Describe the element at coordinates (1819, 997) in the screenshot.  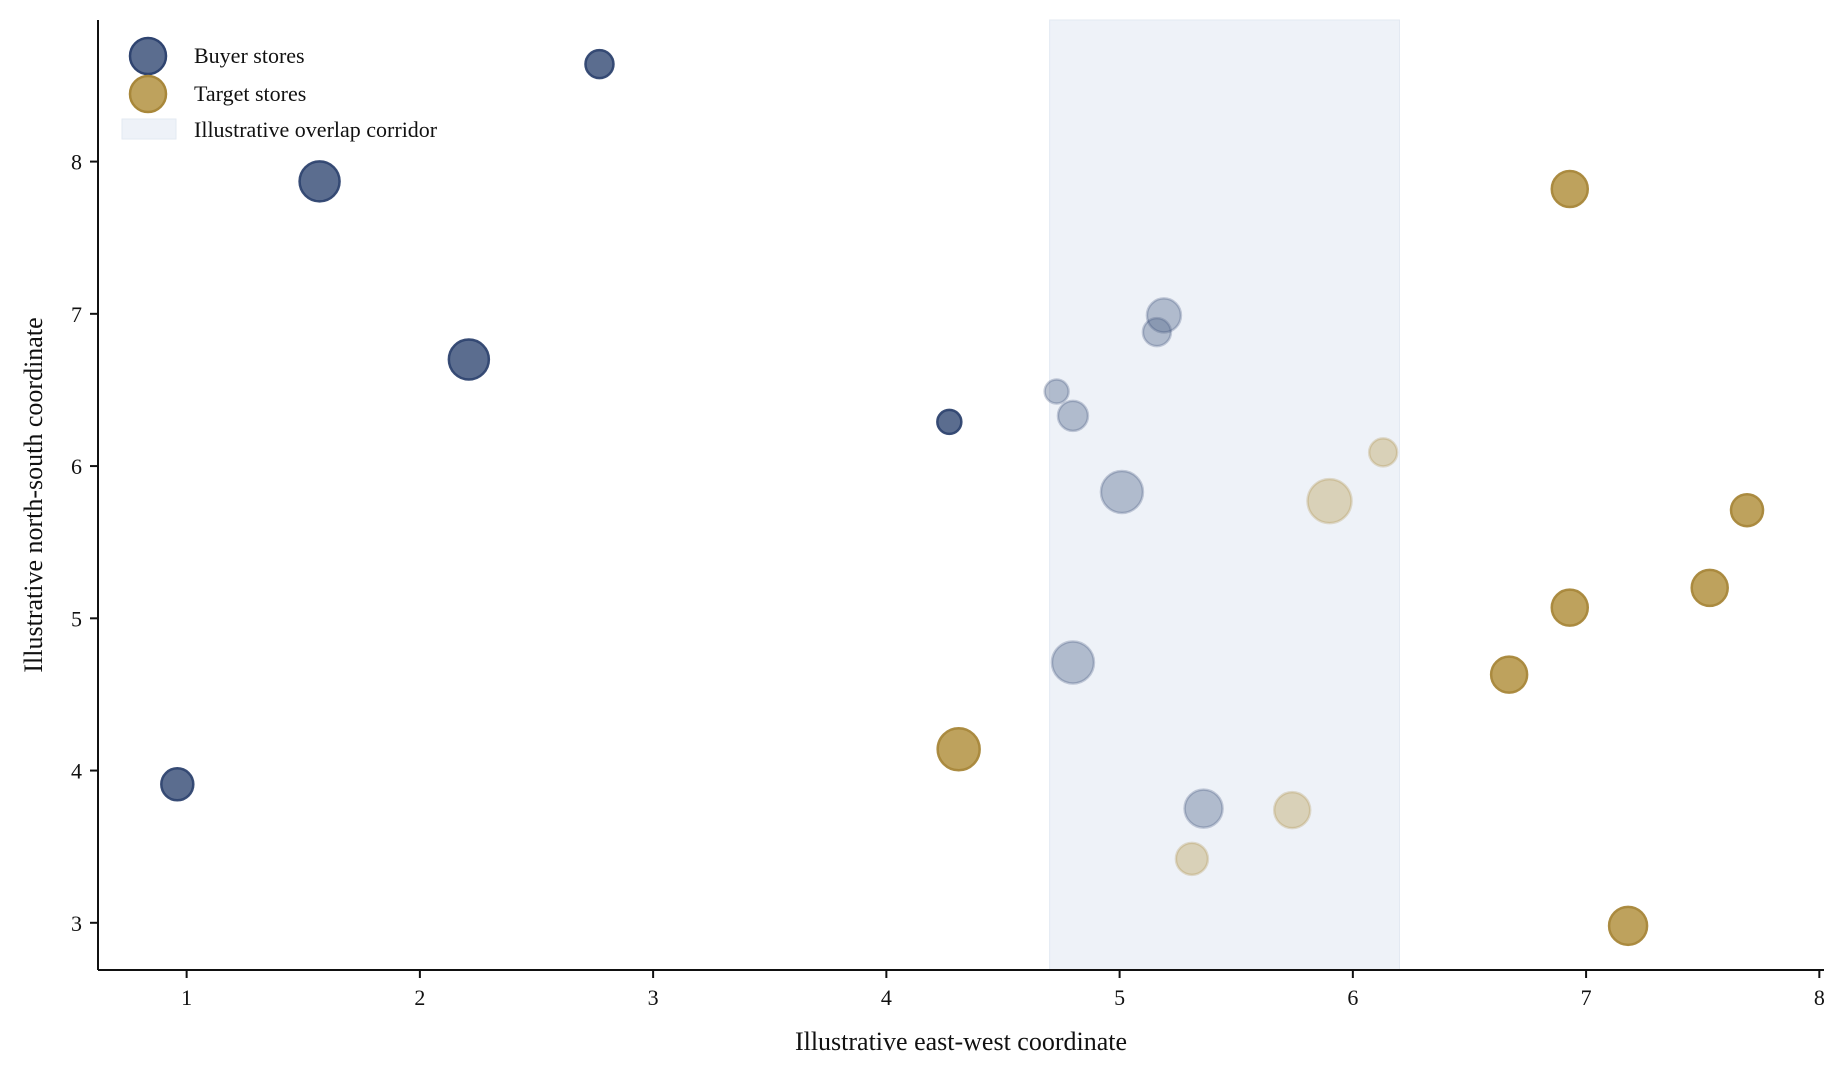
I see `x-tick-label: 8` at that location.